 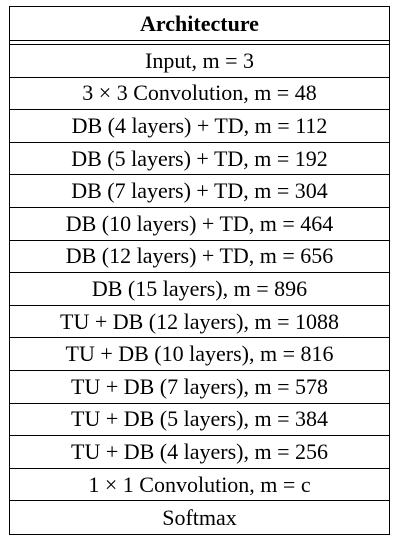 I want to click on table-row: DB (15 layers), m = 896, so click(x=199, y=289).